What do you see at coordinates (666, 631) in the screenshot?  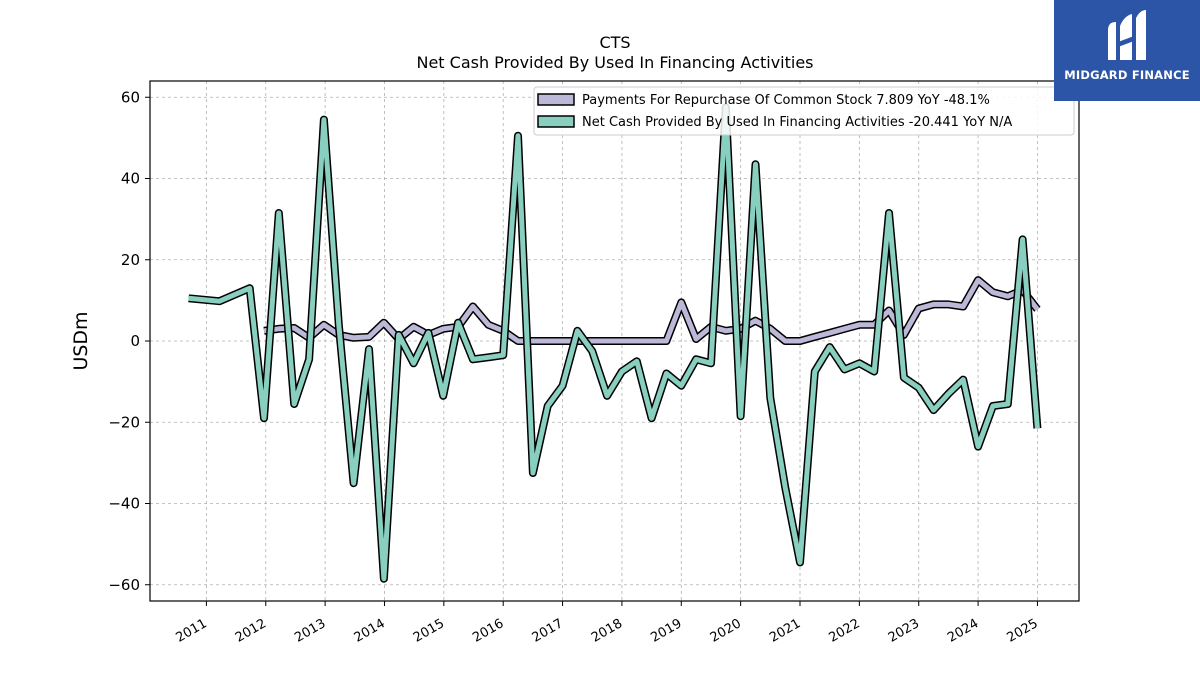 I see `x-tick-label: 2019` at bounding box center [666, 631].